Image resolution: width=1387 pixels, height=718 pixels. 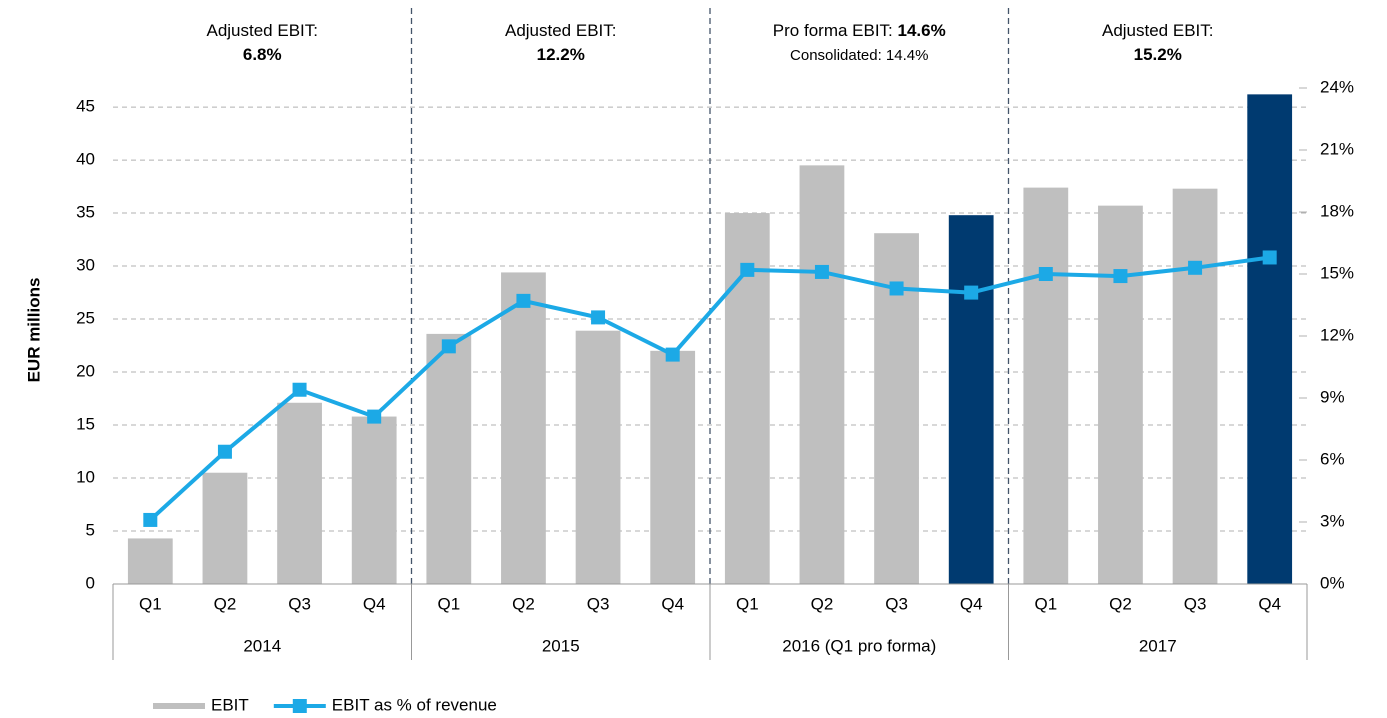 What do you see at coordinates (1337, 86) in the screenshot?
I see `y2-tick-label: 24%` at bounding box center [1337, 86].